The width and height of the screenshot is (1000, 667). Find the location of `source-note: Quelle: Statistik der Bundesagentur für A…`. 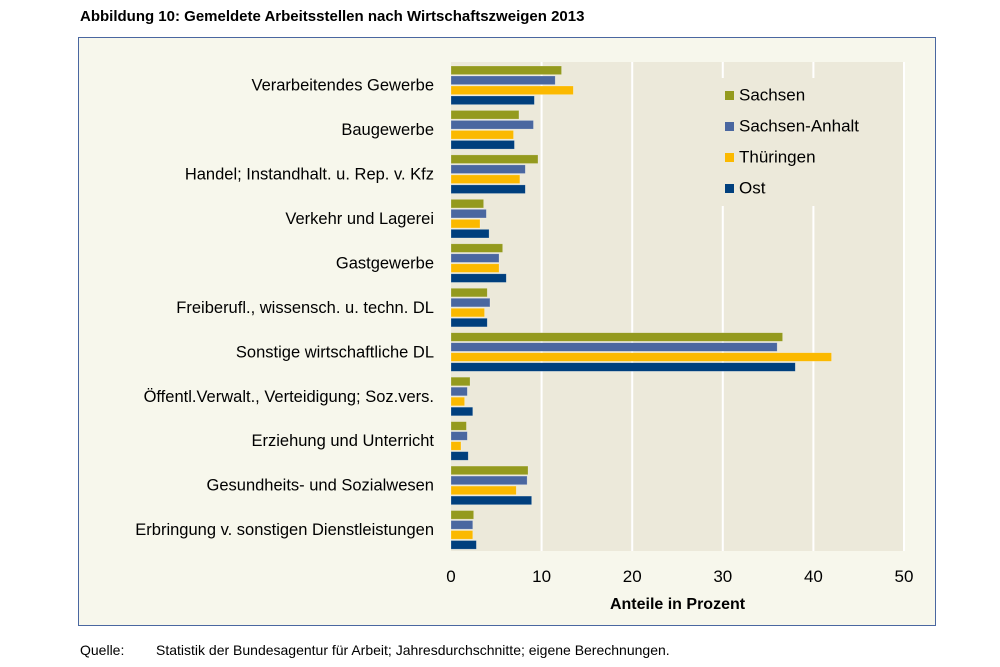

source-note: Quelle: Statistik der Bundesagentur für A… is located at coordinates (375, 650).